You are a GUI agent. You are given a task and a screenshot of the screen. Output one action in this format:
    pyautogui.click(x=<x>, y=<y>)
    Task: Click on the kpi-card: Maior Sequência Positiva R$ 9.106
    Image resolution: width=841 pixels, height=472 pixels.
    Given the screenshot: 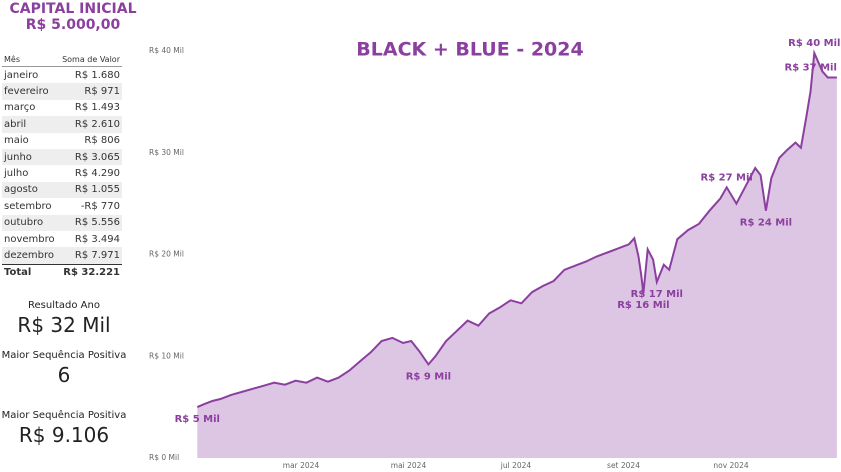 What is the action you would take?
    pyautogui.click(x=64, y=428)
    